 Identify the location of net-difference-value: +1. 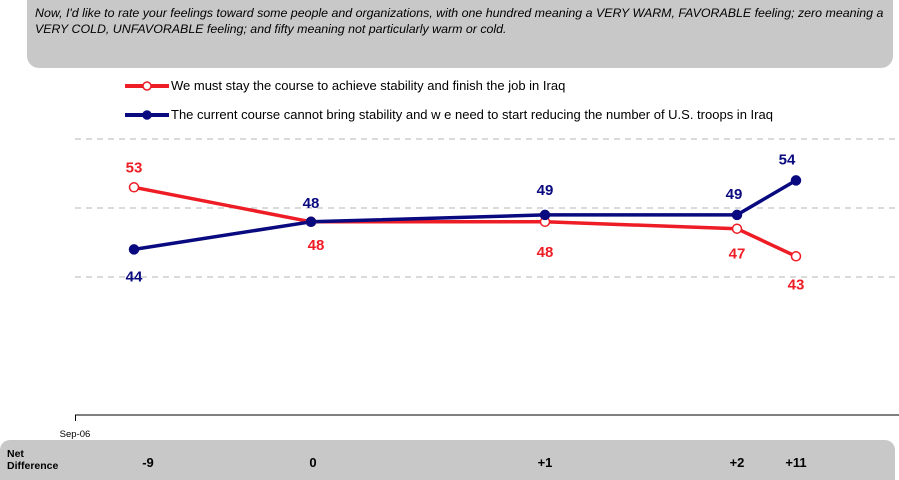
(545, 462).